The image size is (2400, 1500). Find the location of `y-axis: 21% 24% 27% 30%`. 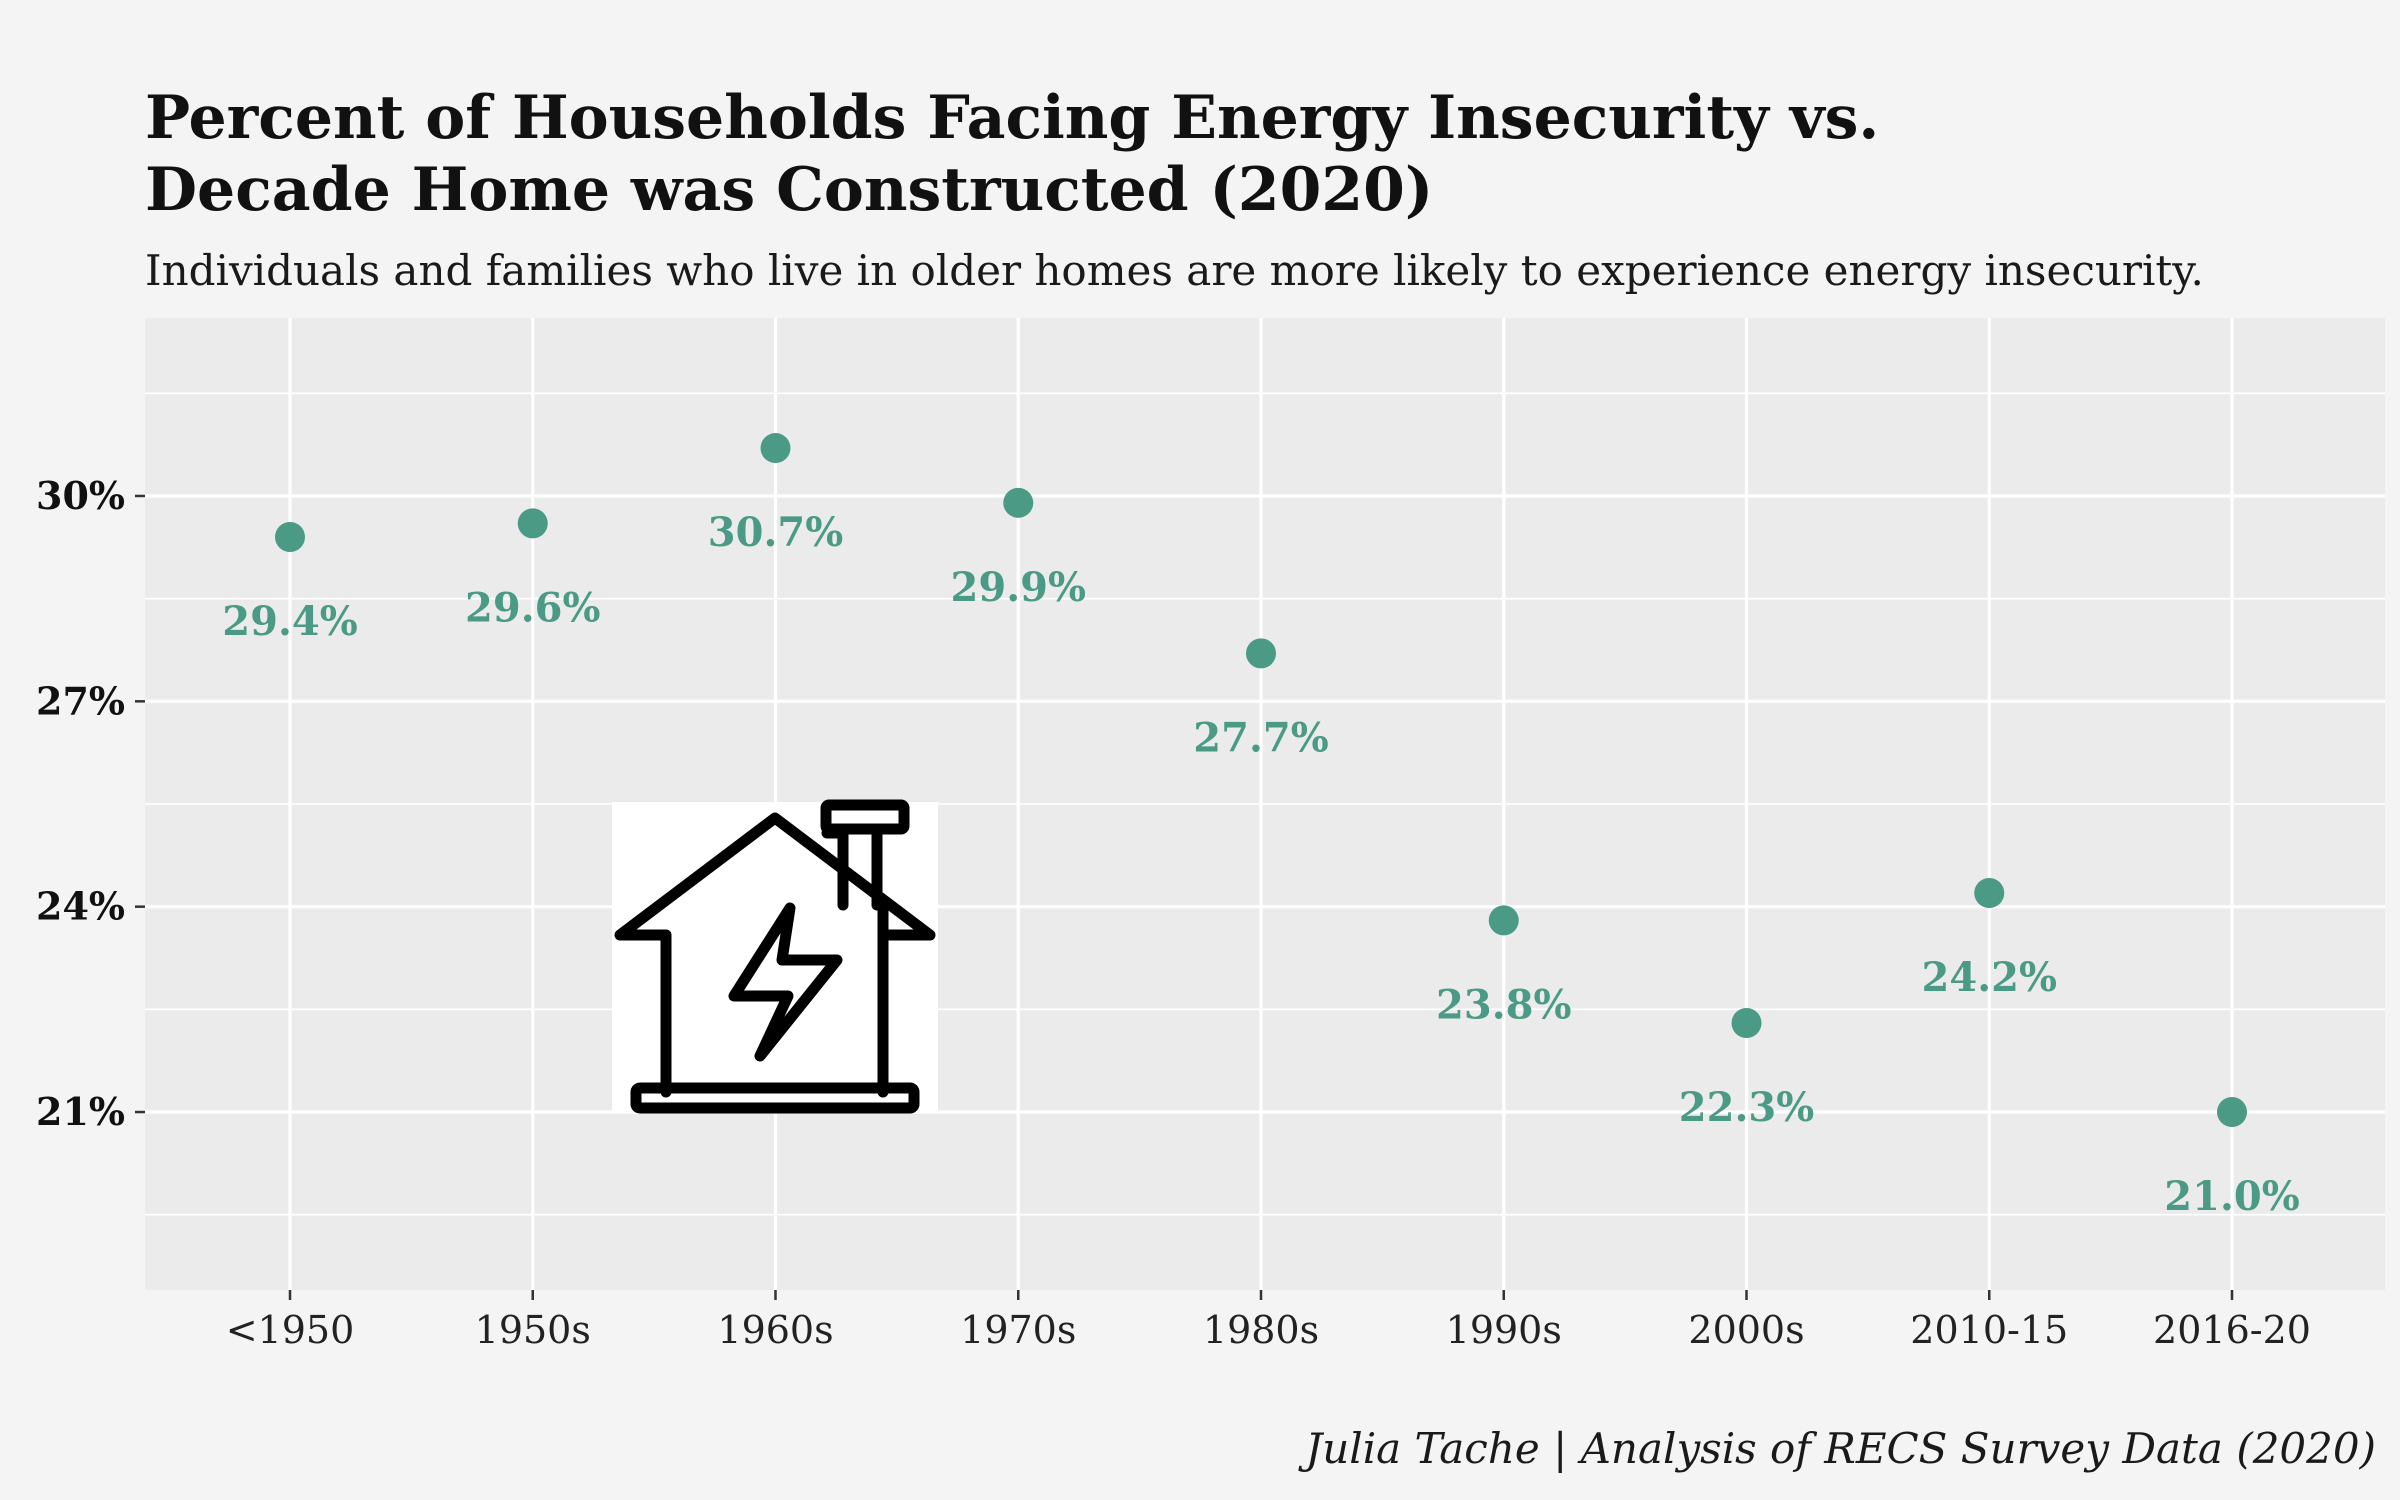

y-axis: 21% 24% 27% 30% is located at coordinates (90, 803).